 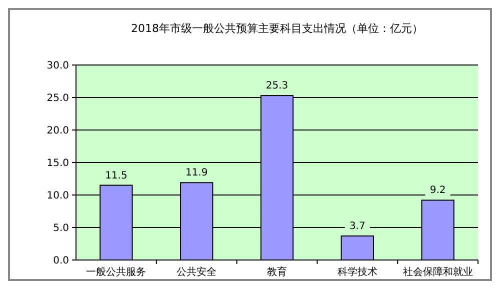 What do you see at coordinates (57, 196) in the screenshot?
I see `y-tick-label: 10.0` at bounding box center [57, 196].